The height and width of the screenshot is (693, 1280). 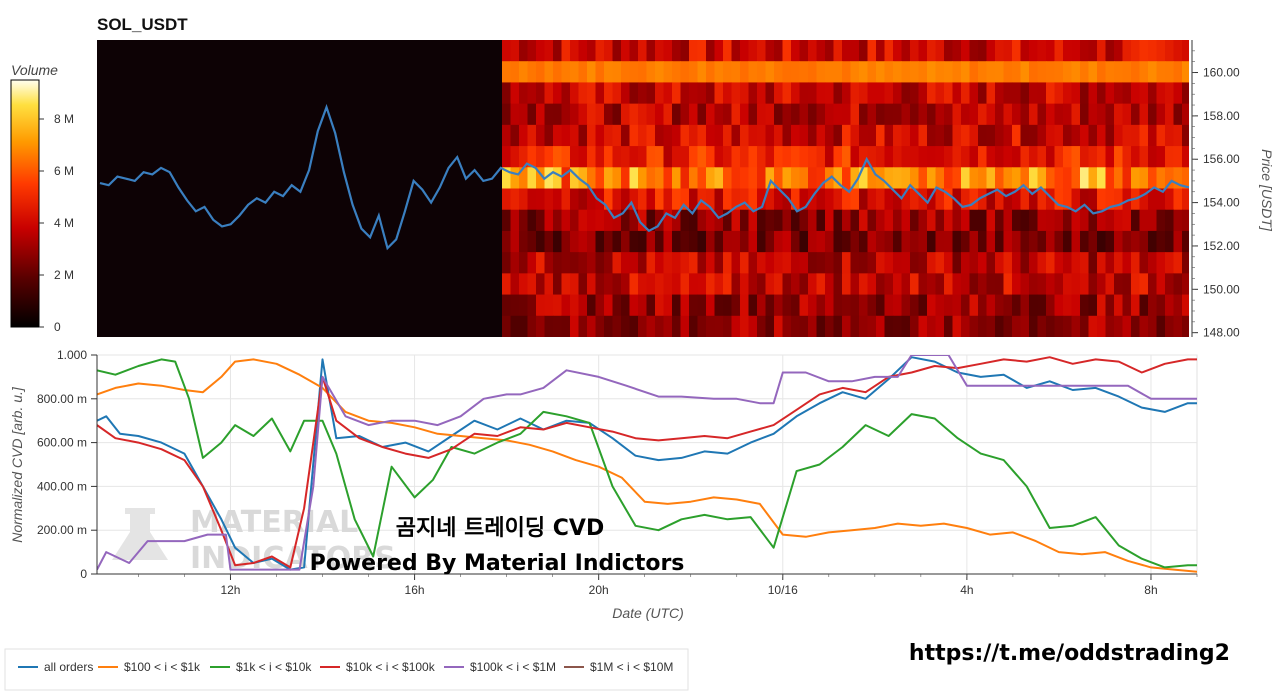 I want to click on colorbar-label: Volume, so click(x=34, y=70).